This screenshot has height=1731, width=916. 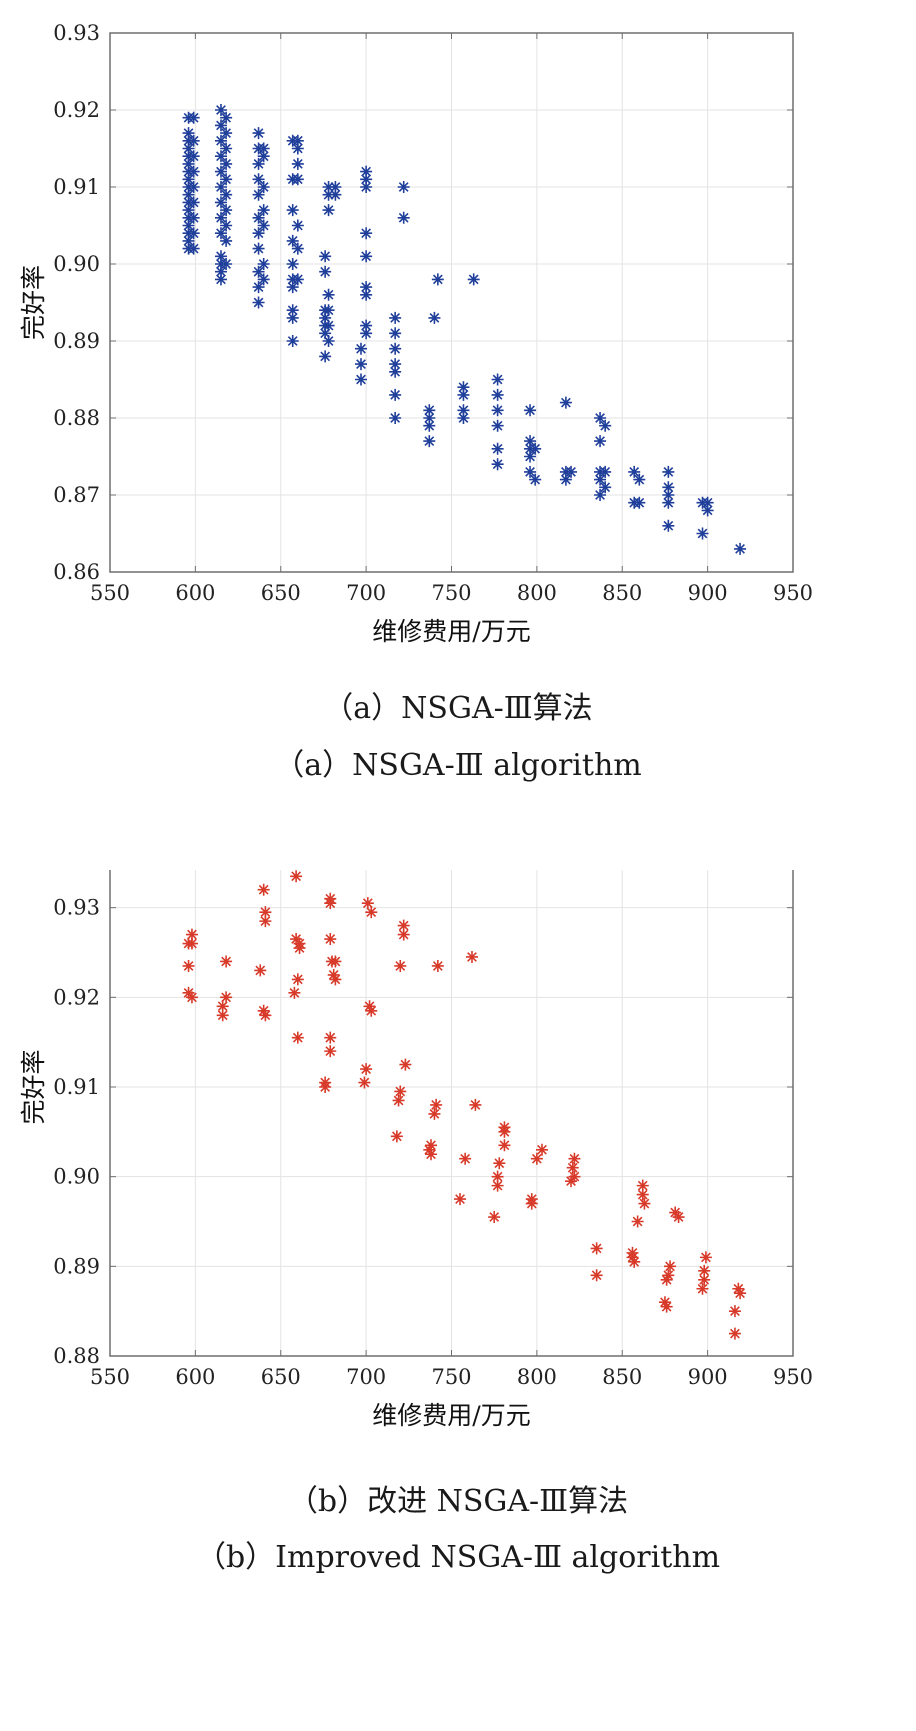 What do you see at coordinates (281, 593) in the screenshot?
I see `x-tick-label: 650` at bounding box center [281, 593].